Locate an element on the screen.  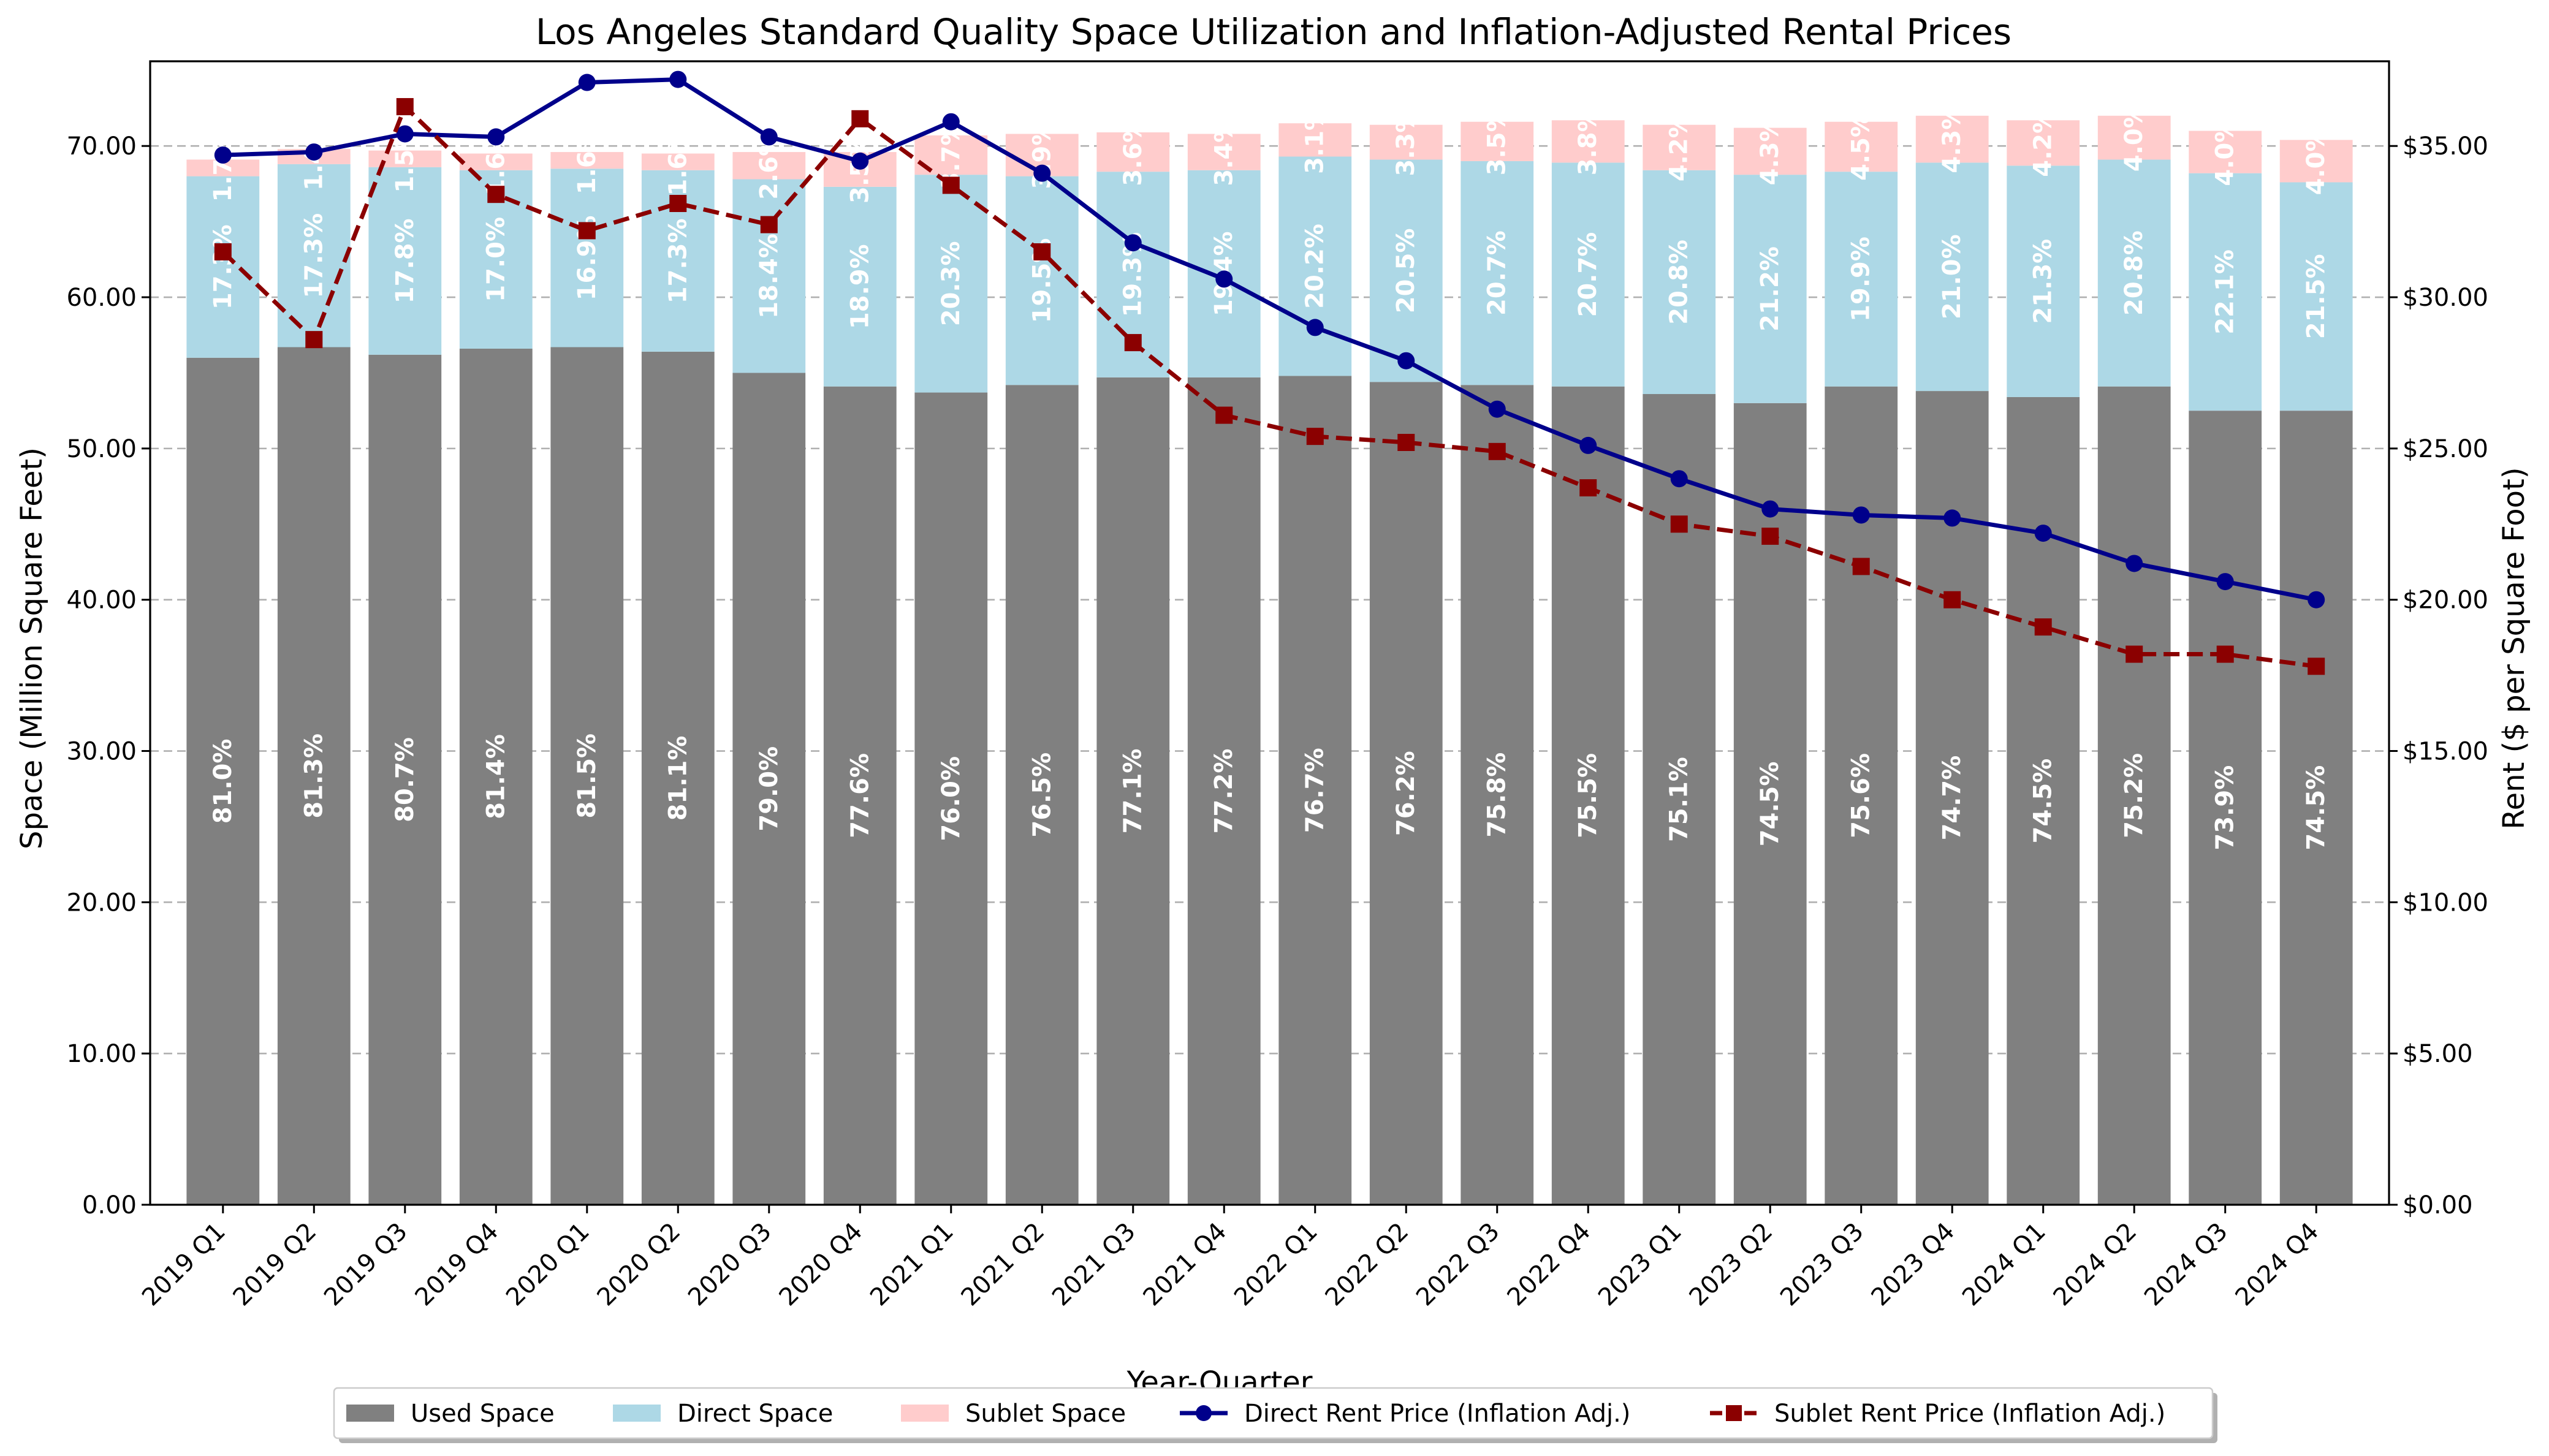
x-tick-label: 2020 Q4 is located at coordinates (821, 1265).